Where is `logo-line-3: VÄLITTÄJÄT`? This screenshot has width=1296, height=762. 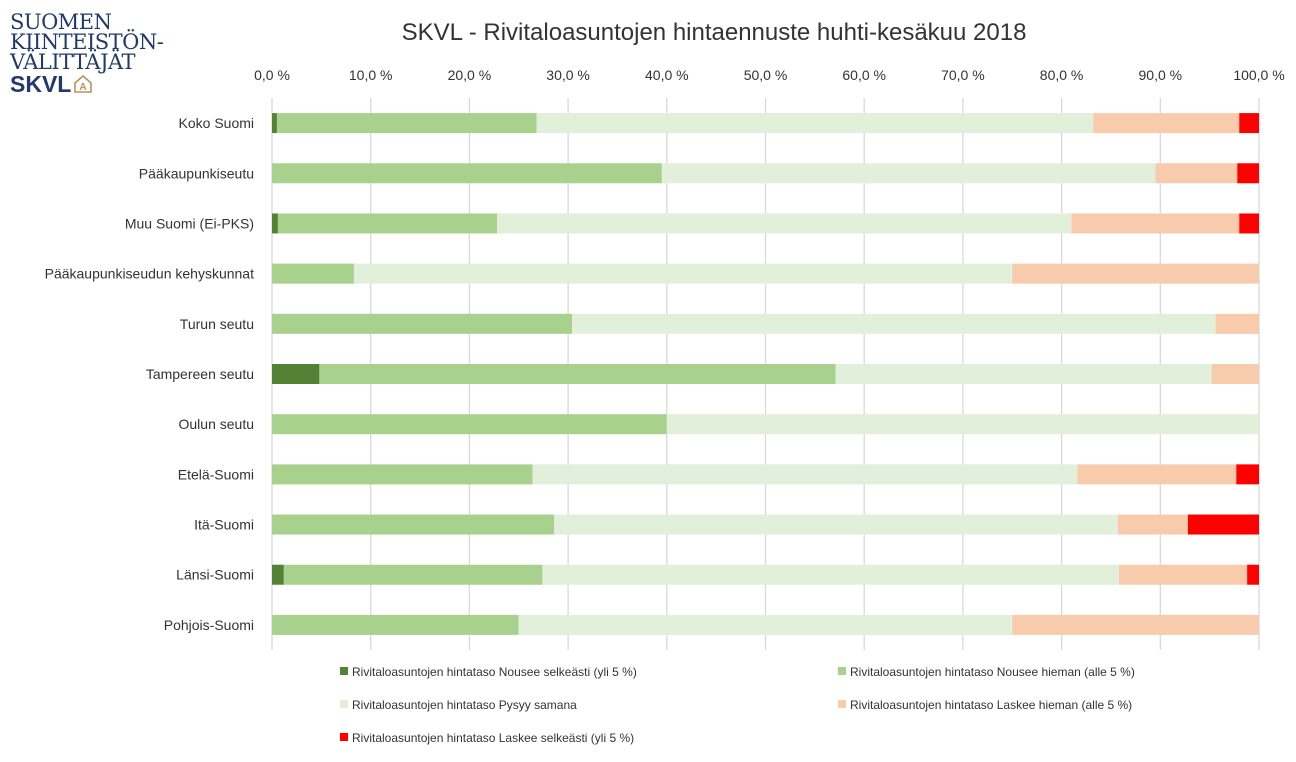
logo-line-3: VÄLITTÄJÄT is located at coordinates (73, 62).